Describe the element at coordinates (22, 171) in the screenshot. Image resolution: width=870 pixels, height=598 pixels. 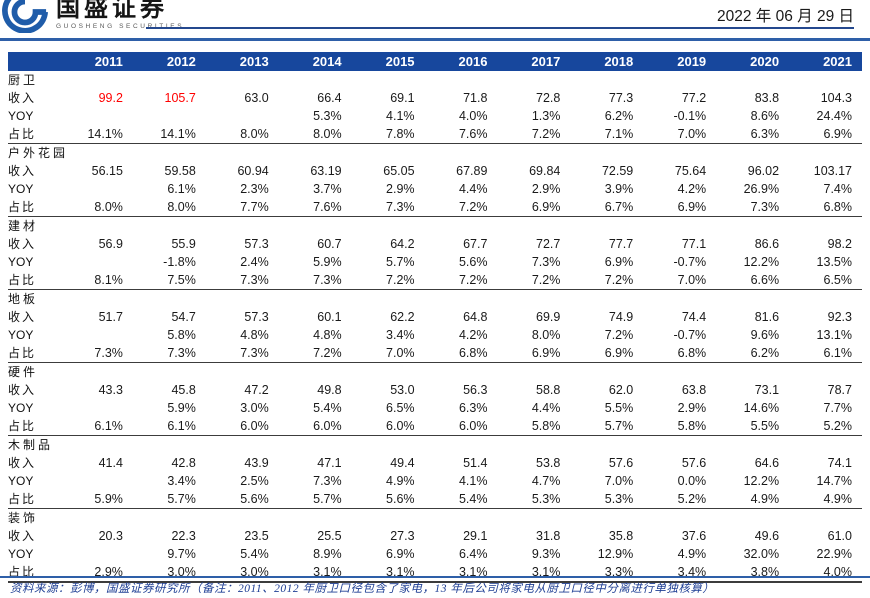
I see `row-label: 收入` at that location.